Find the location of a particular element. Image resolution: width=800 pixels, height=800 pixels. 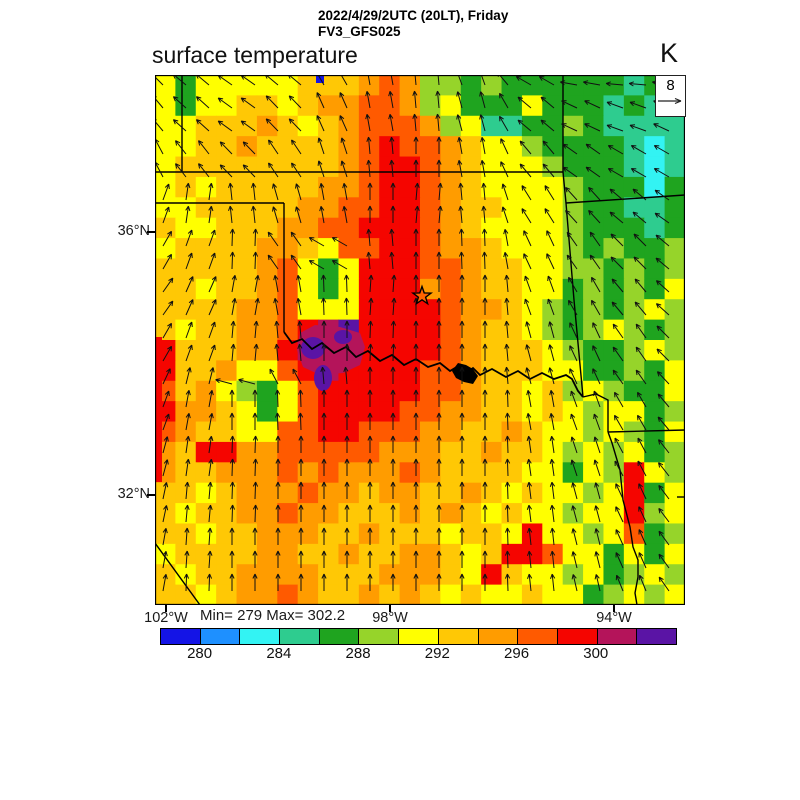

variable-label: surface temperature is located at coordinates (255, 55).